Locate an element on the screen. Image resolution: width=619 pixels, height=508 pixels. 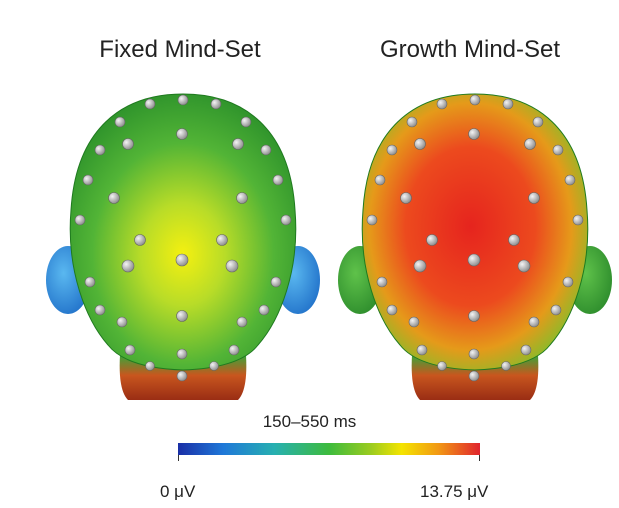
fixed-mindset-title: Fixed Mind-Set is located at coordinates (180, 49).